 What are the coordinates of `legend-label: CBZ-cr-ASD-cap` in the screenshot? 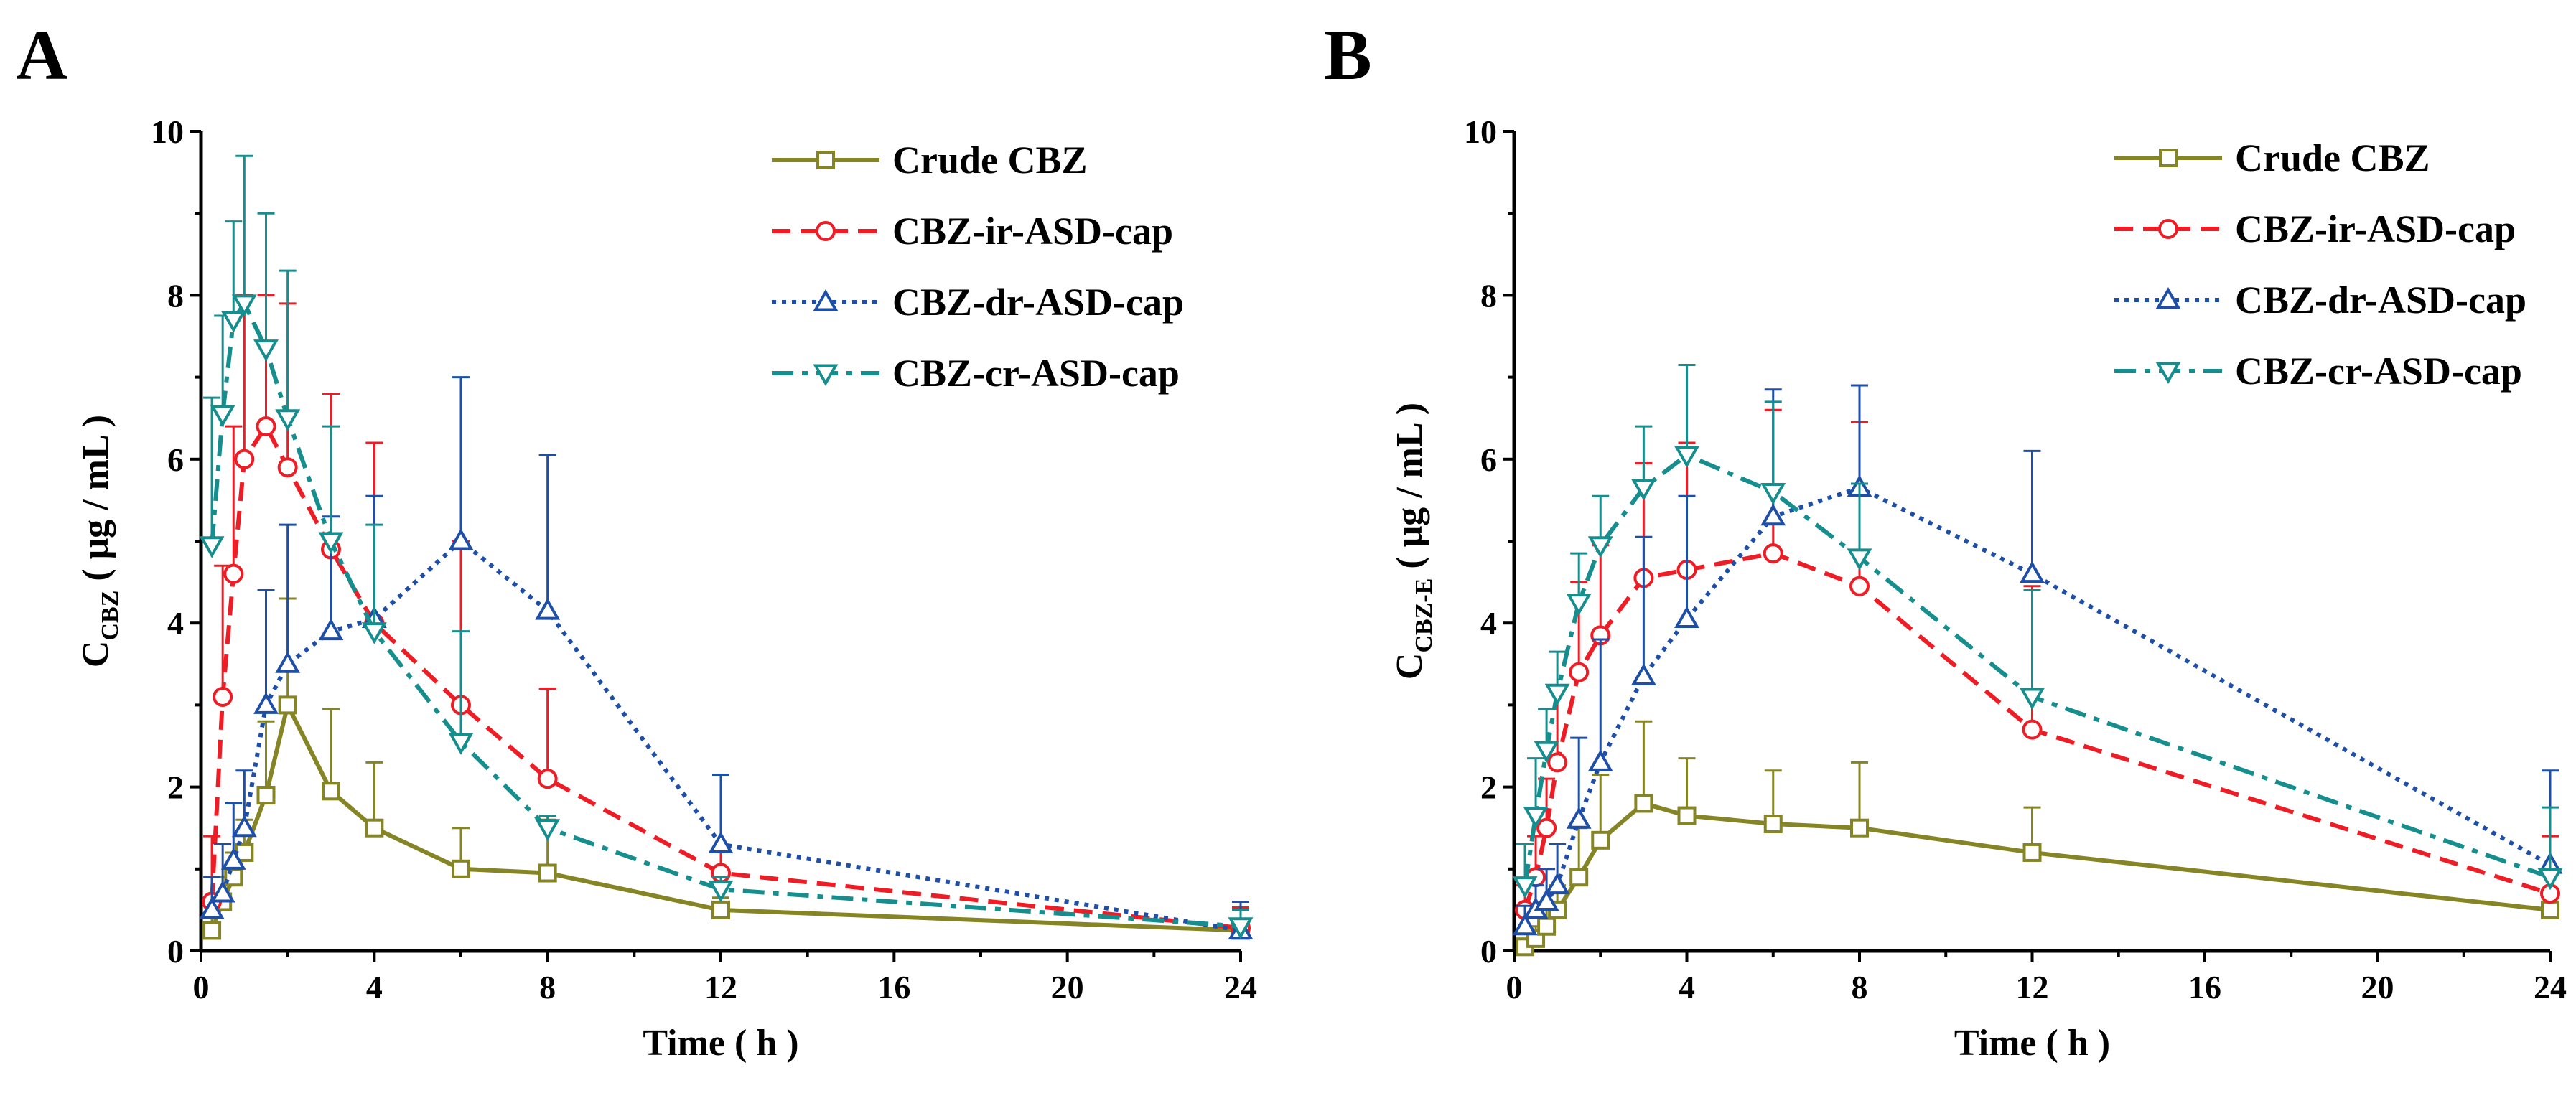 It's located at (1036, 373).